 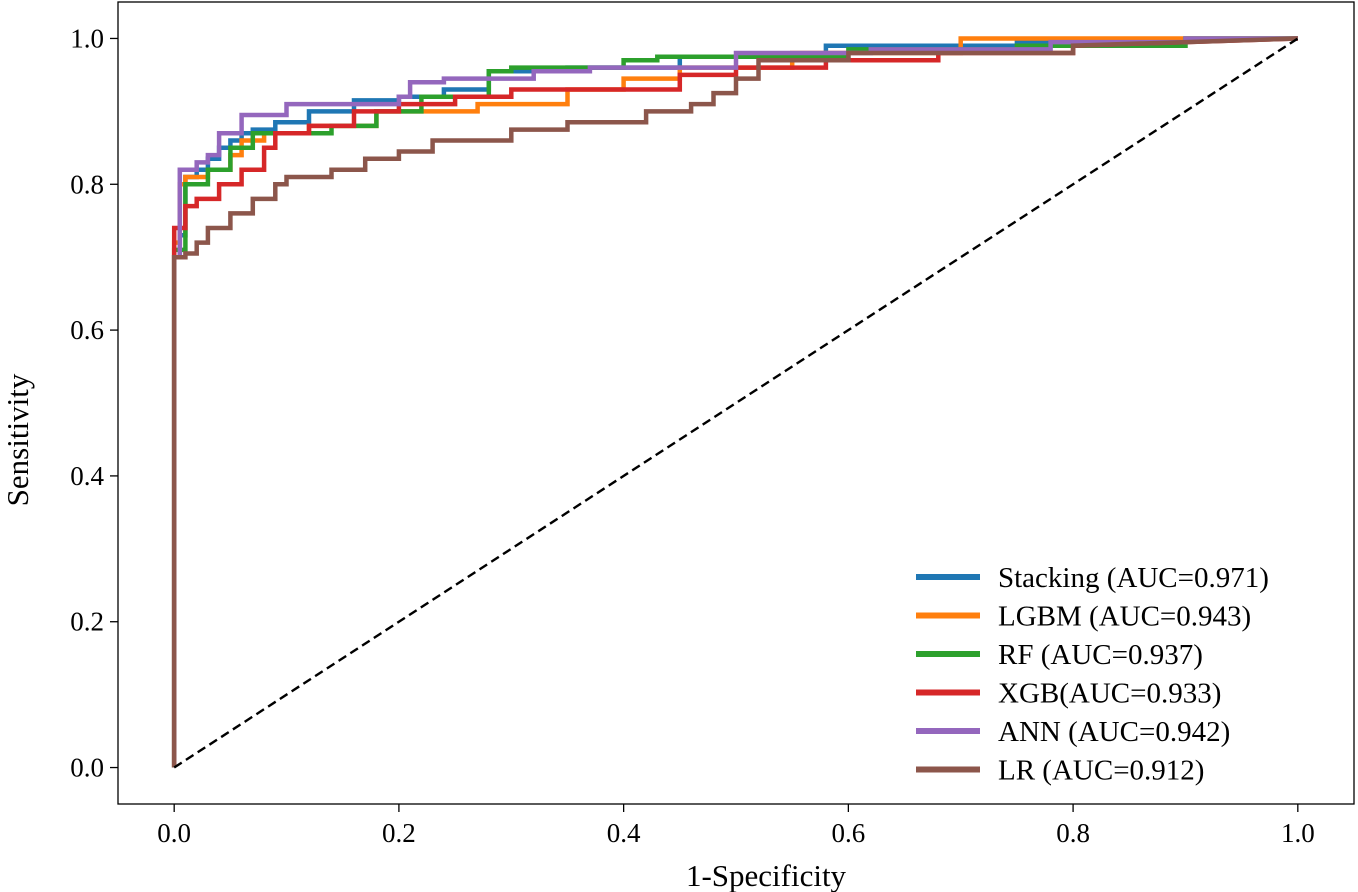 What do you see at coordinates (1073, 833) in the screenshot?
I see `x-tick-label: 0.8` at bounding box center [1073, 833].